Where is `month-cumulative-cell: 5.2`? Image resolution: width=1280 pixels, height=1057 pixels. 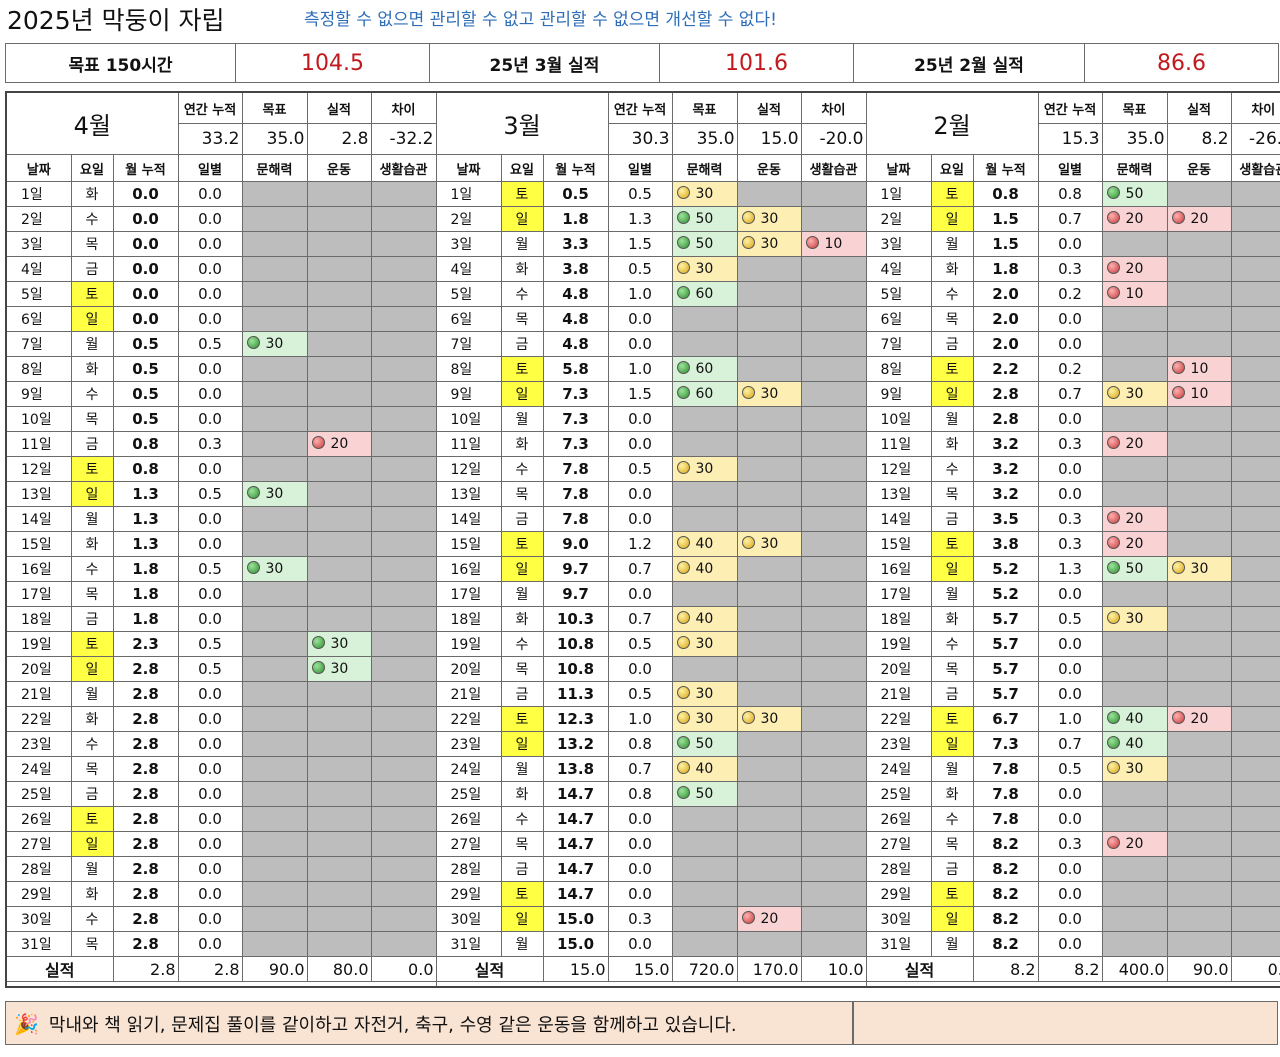 month-cumulative-cell: 5.2 is located at coordinates (1005, 594).